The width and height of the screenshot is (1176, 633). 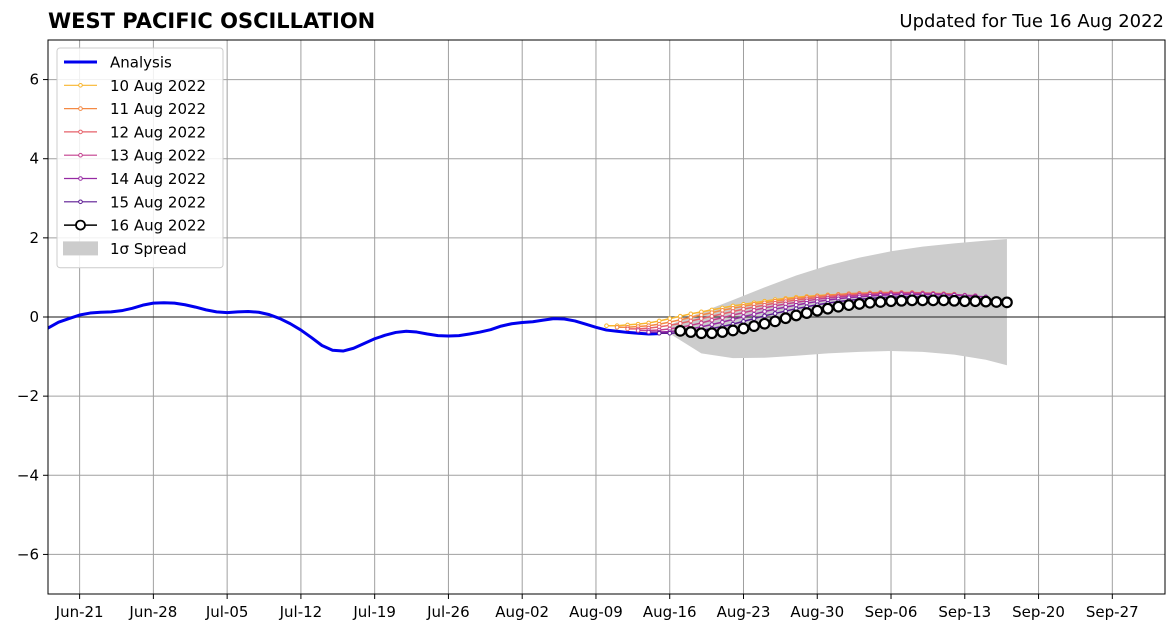 I want to click on legend-label: 16 Aug 2022, so click(x=158, y=226).